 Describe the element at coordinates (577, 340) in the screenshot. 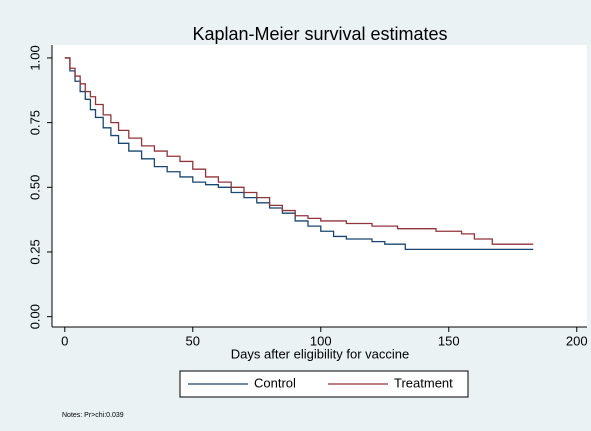

I see `x-tick-label: 200` at that location.